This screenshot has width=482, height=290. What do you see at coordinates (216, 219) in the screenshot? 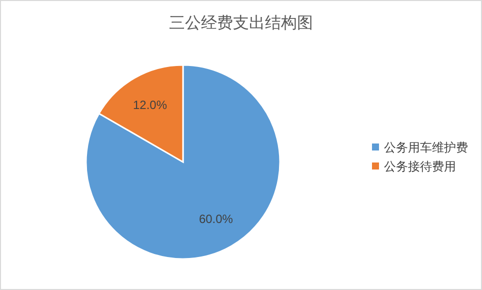
I see `data-label: 60.0%` at bounding box center [216, 219].